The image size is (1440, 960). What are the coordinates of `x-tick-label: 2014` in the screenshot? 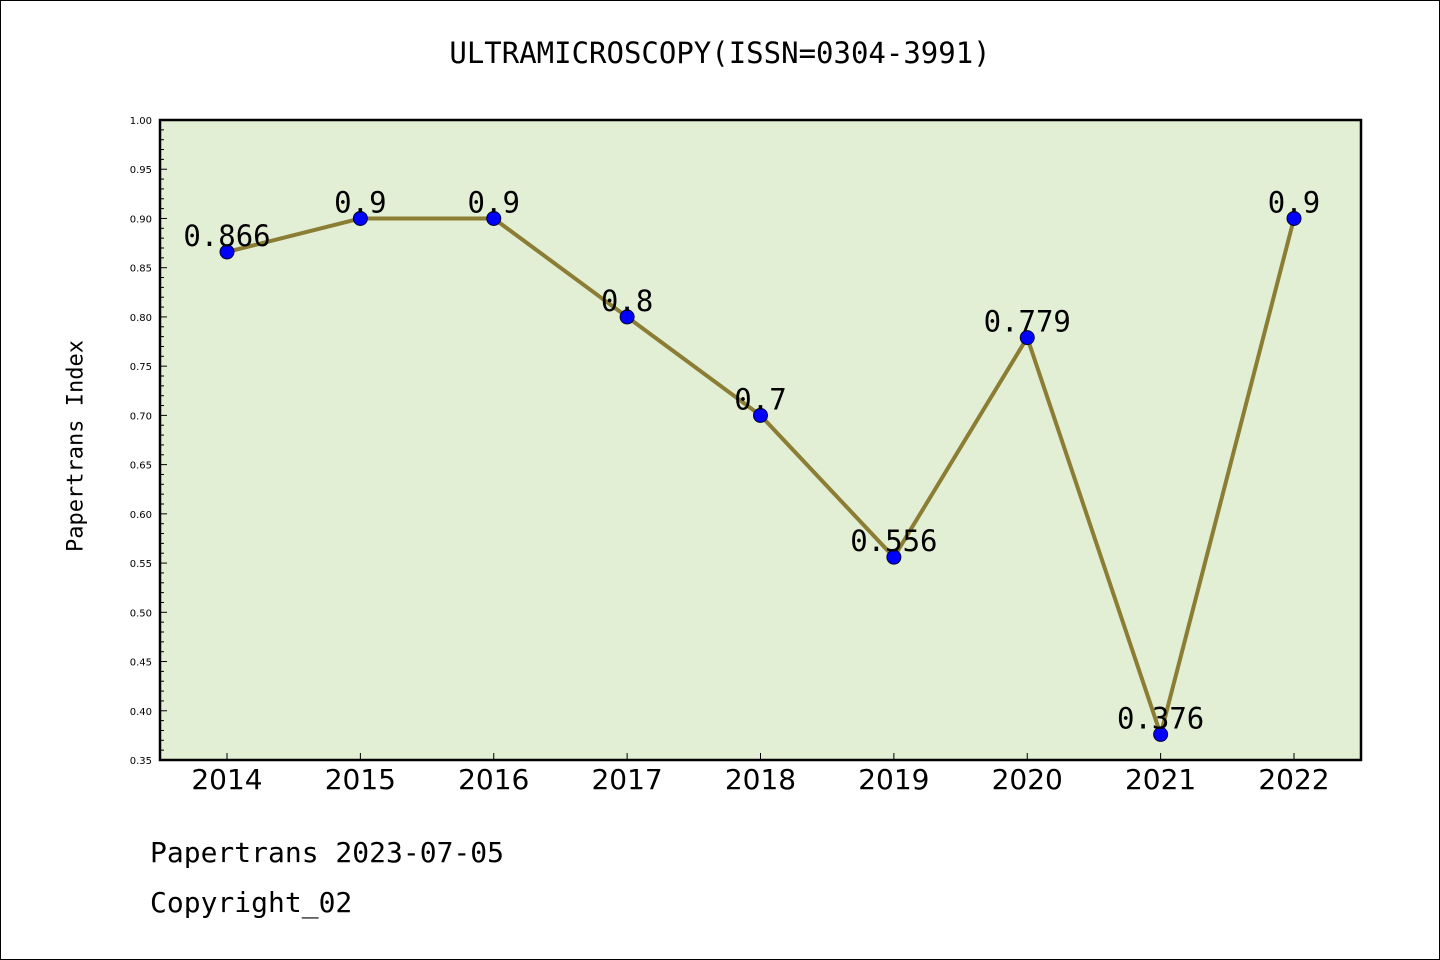 It's located at (226, 779).